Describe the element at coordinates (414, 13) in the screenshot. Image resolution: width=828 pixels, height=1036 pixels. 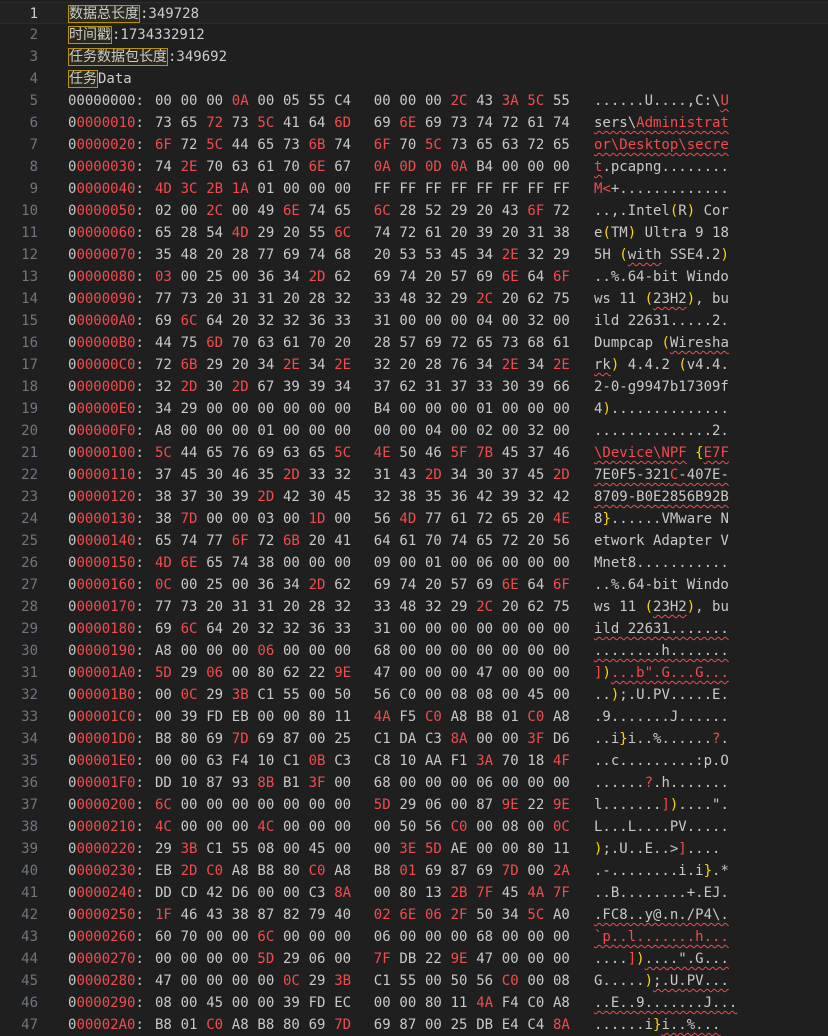
I see `editor-line: 1 数据总长度:349728` at that location.